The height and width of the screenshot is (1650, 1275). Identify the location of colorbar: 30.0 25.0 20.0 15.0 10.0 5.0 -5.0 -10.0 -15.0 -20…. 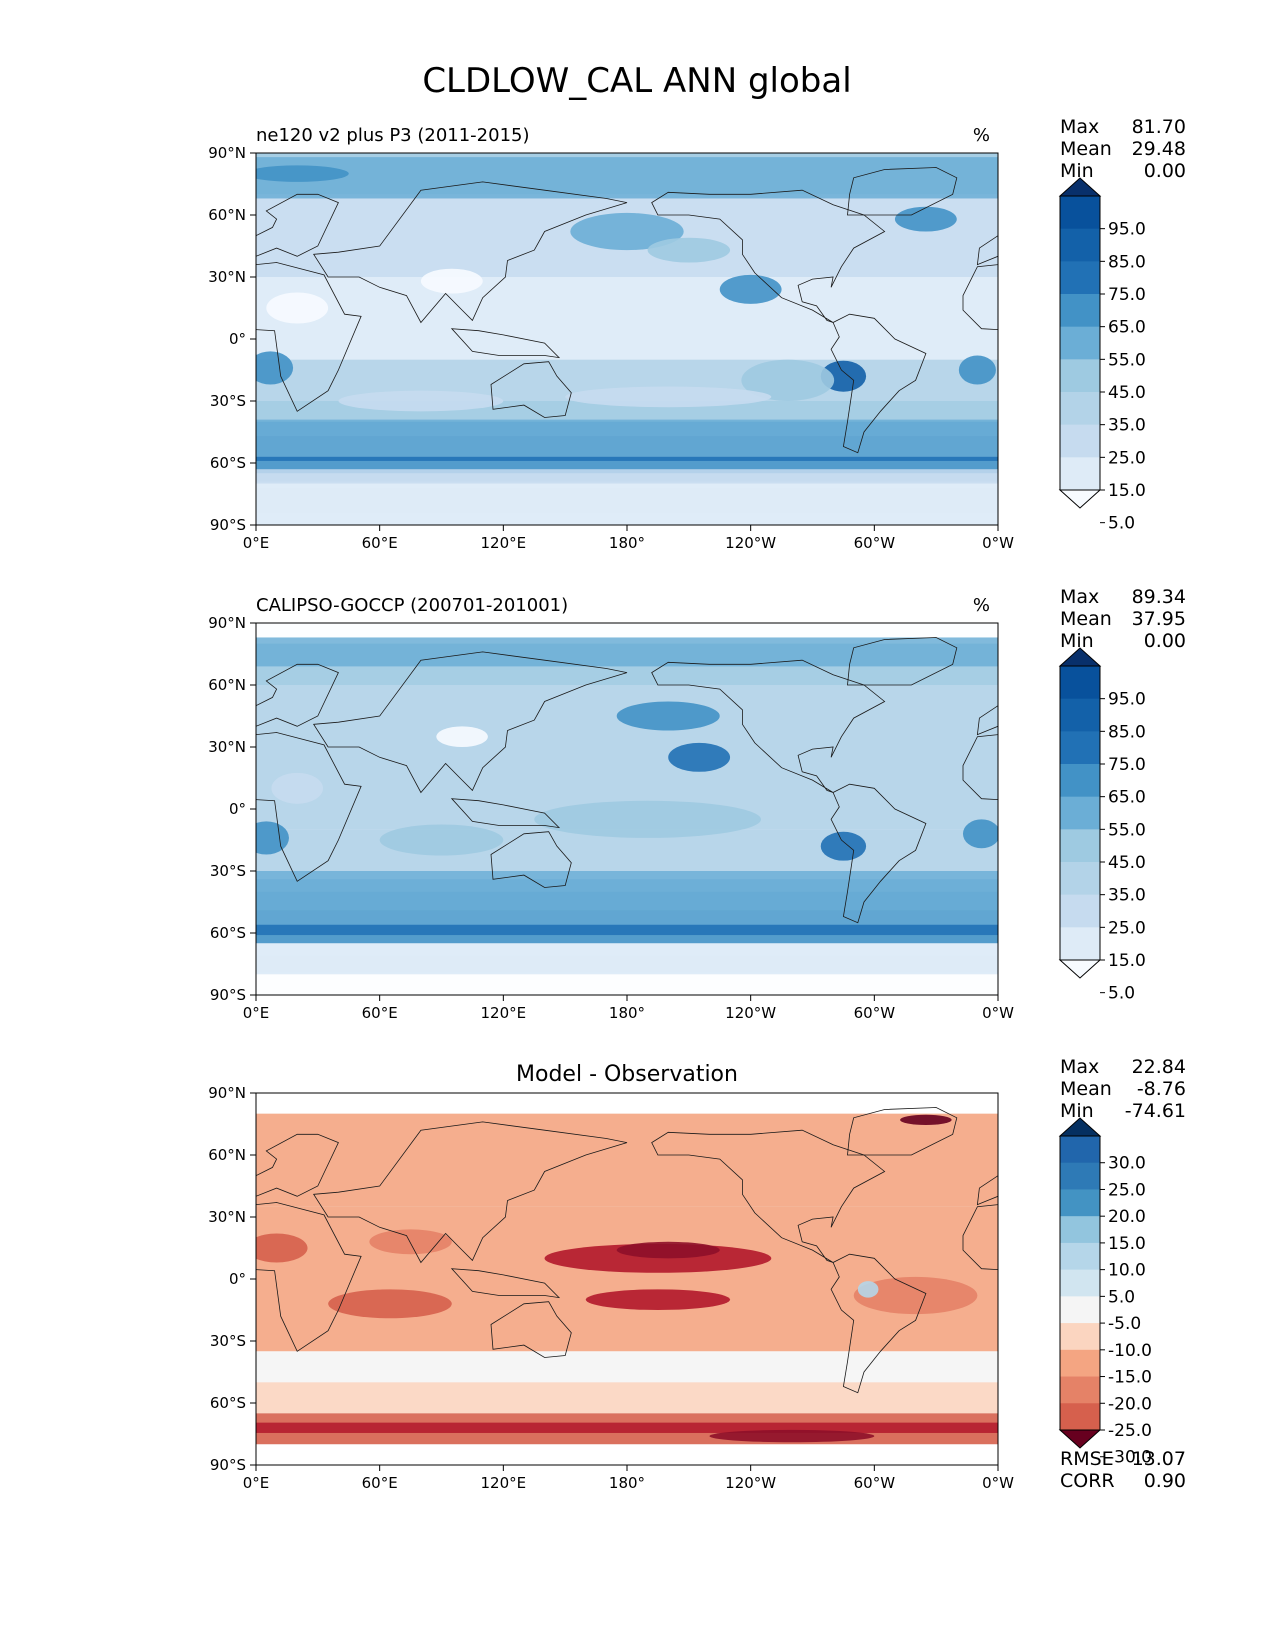
(1105, 1292).